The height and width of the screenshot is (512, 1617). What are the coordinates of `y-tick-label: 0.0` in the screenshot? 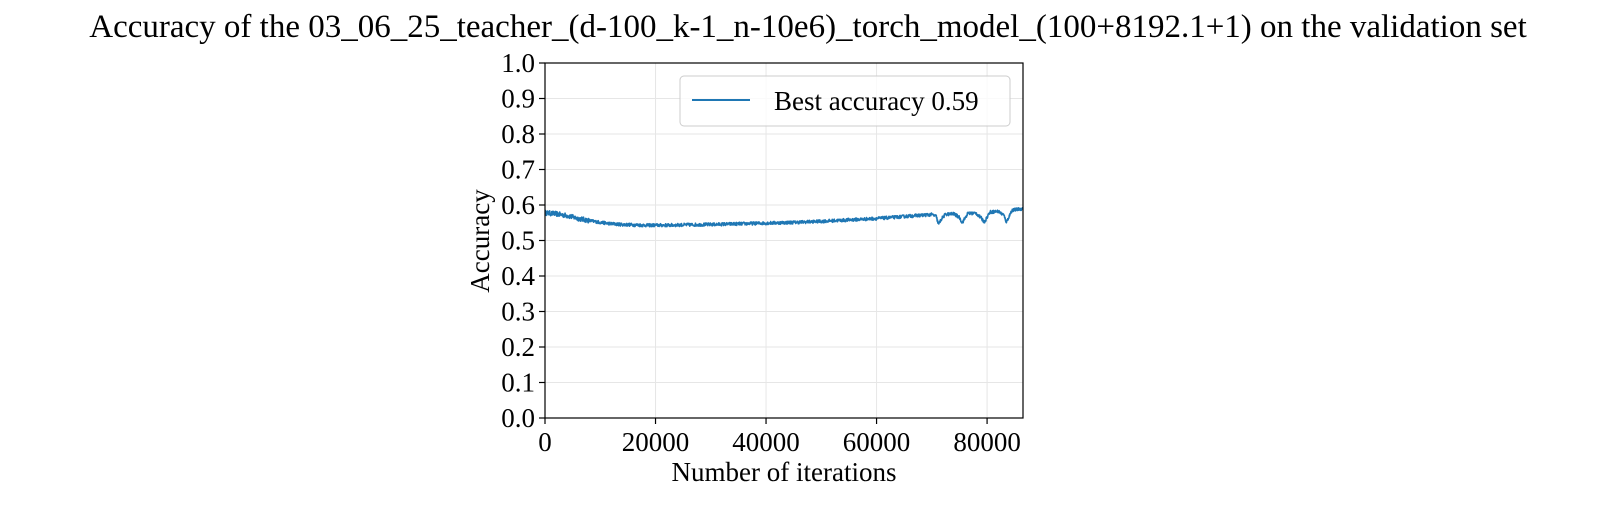 It's located at (518, 418).